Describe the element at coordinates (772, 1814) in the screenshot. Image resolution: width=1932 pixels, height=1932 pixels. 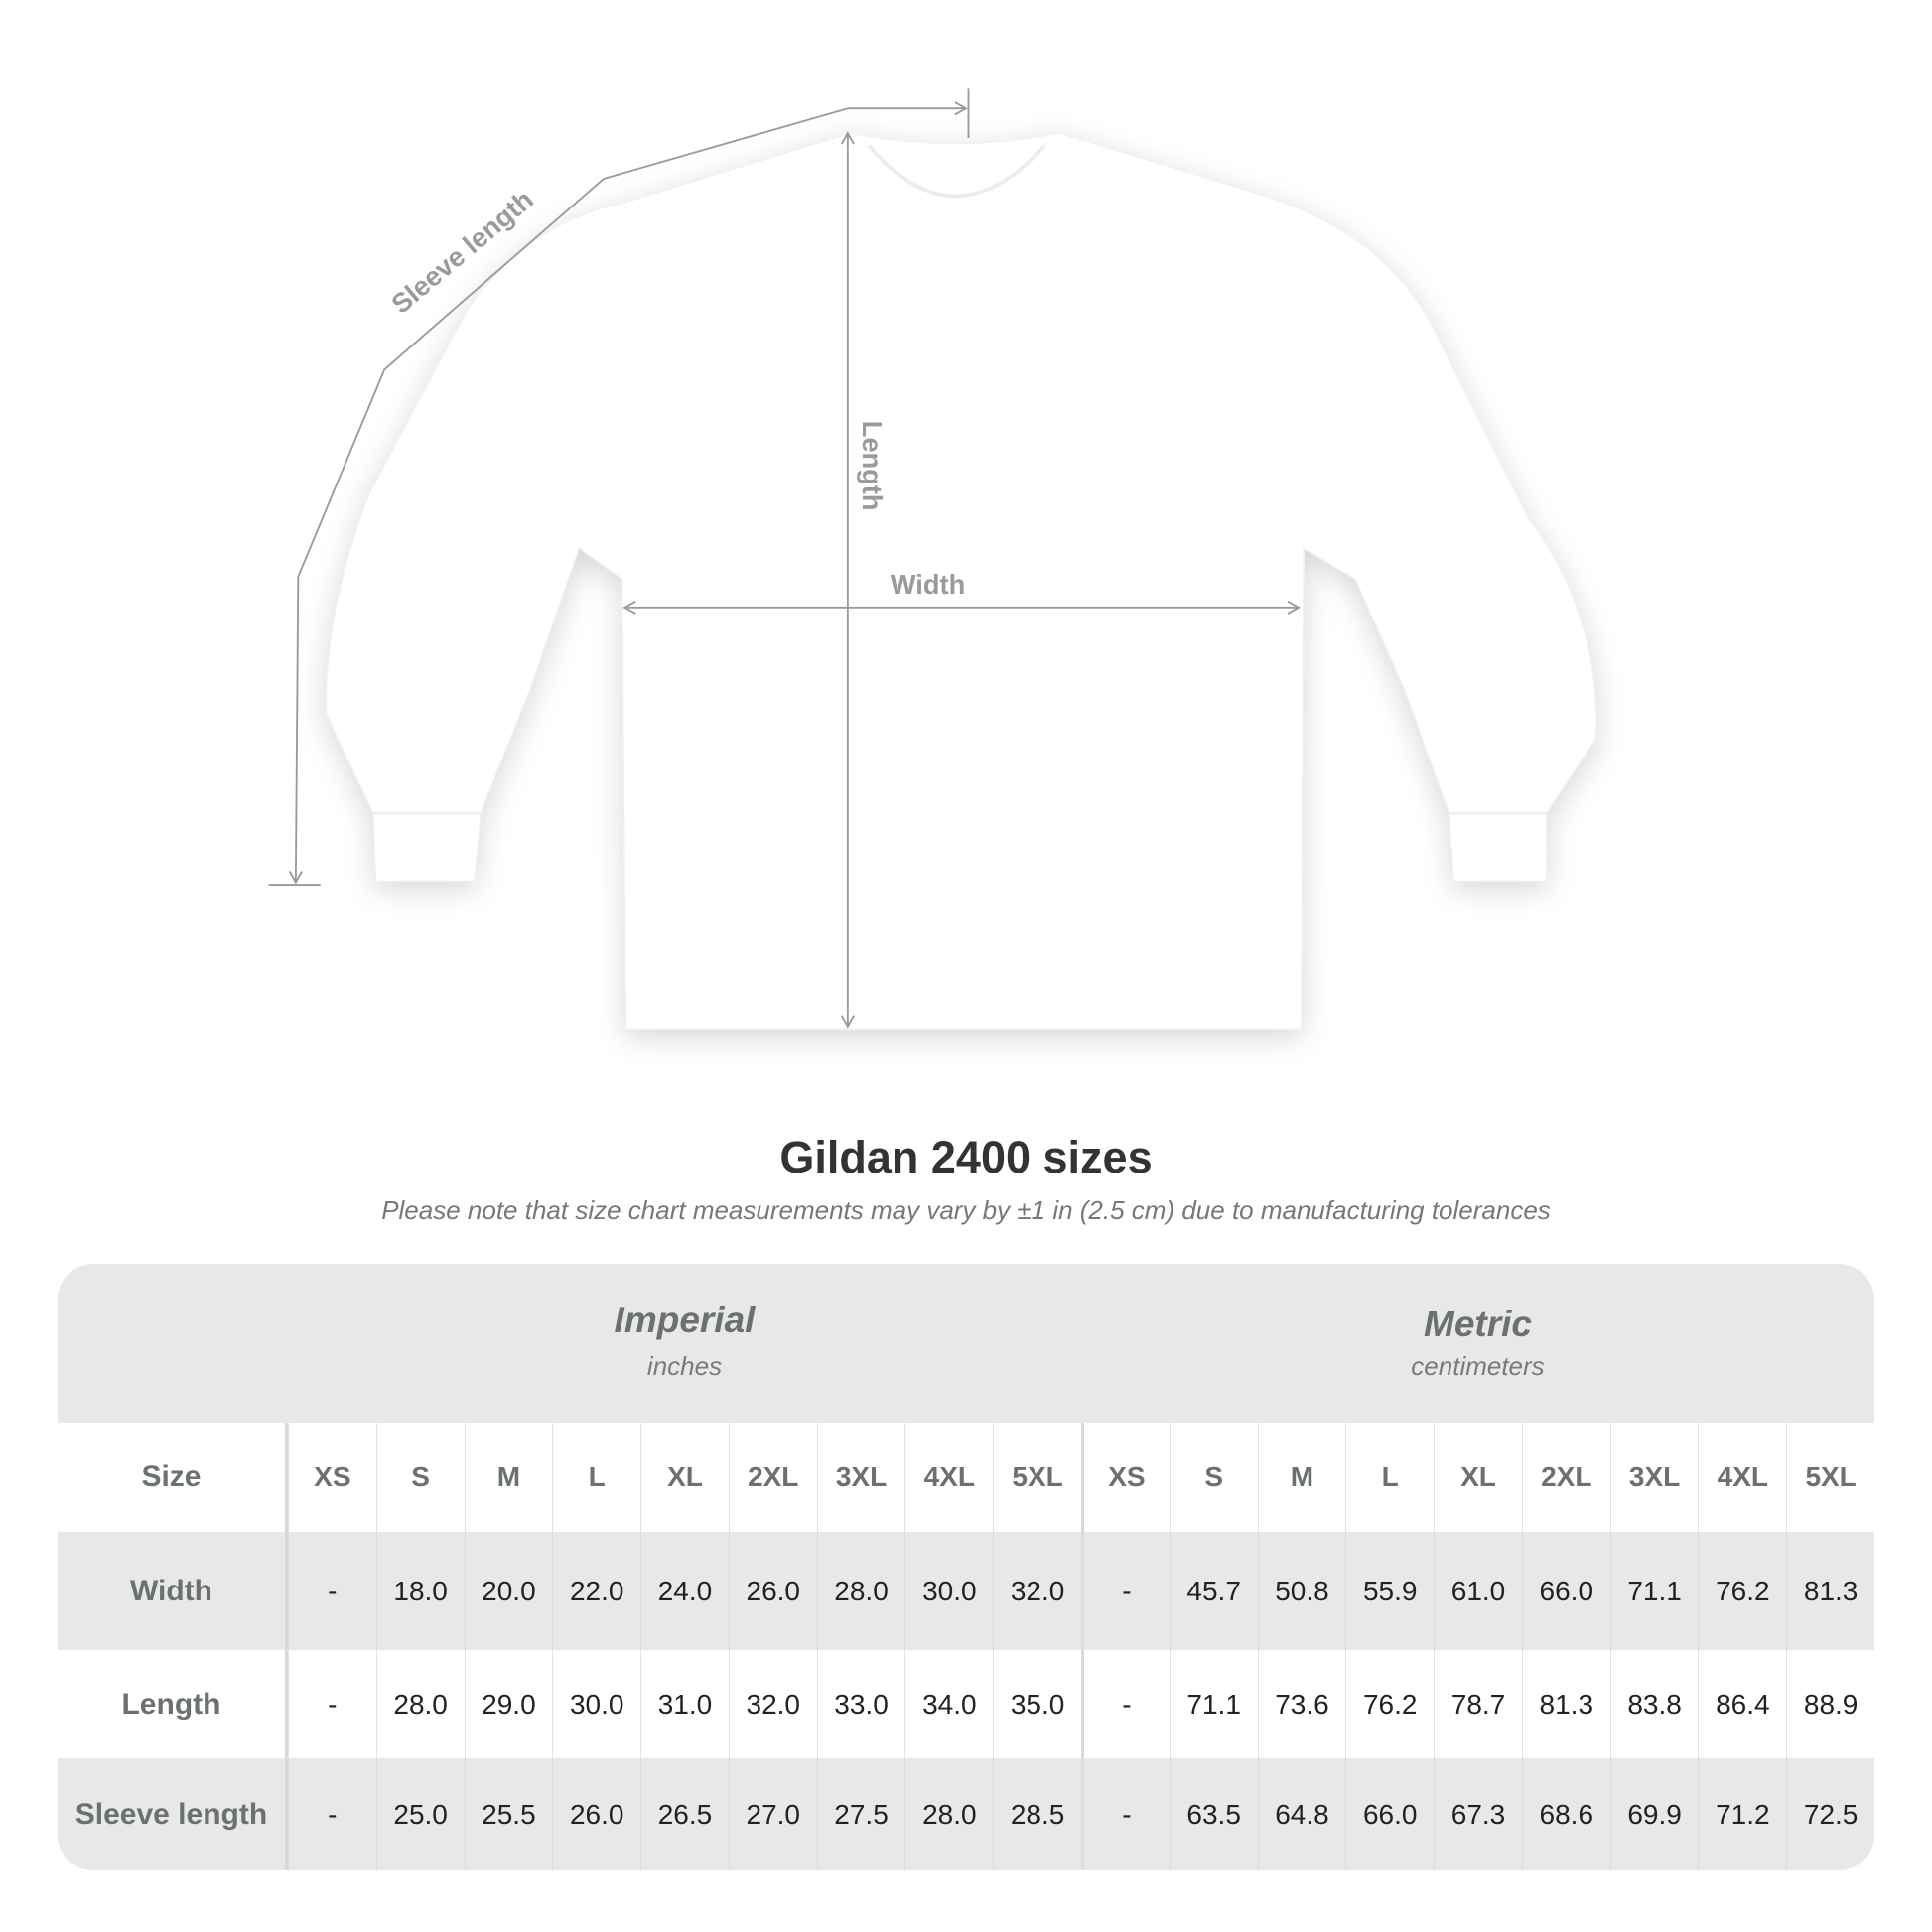
I see `imperial-value: 27.0` at that location.